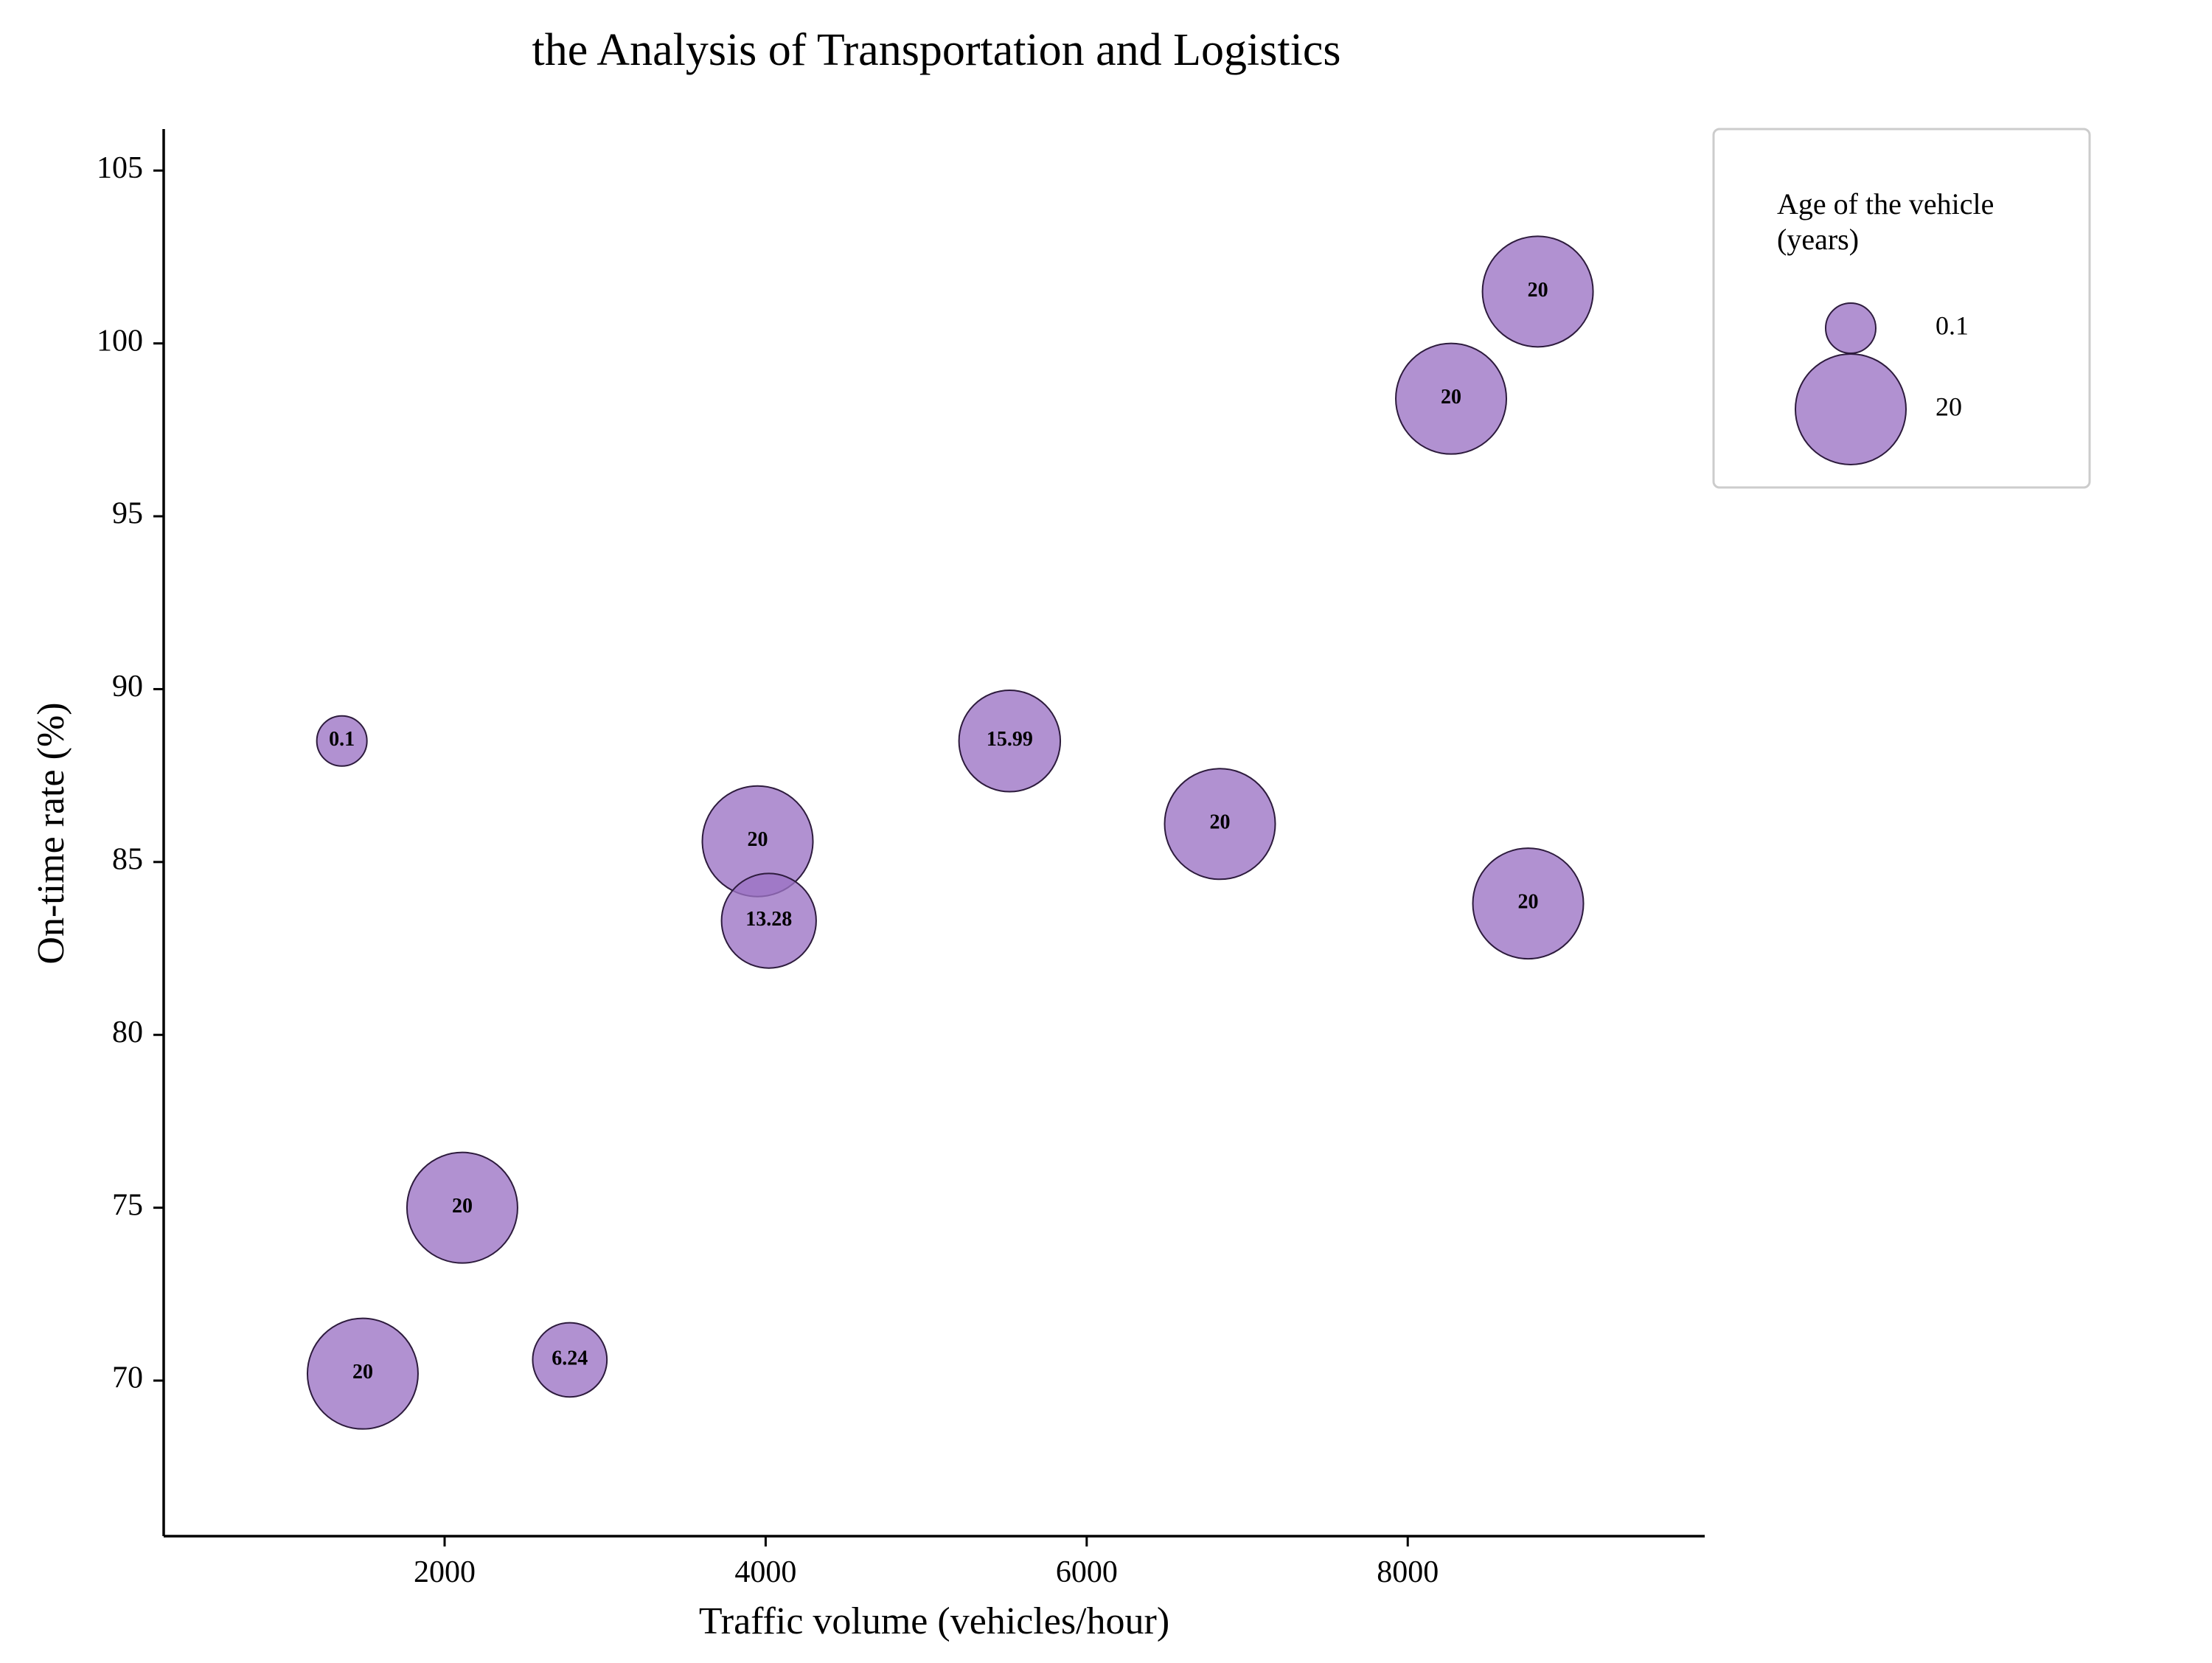 Image resolution: width=2212 pixels, height=1663 pixels. I want to click on legend-frame, so click(1901, 308).